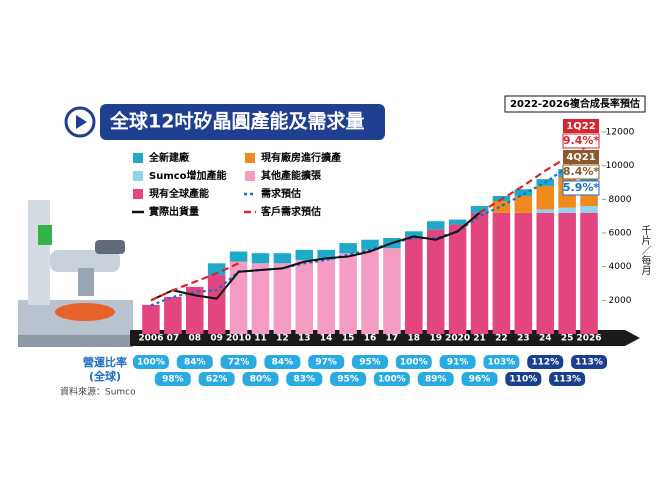 The width and height of the screenshot is (656, 491). I want to click on cagr-rate: 8.4%*, so click(581, 171).